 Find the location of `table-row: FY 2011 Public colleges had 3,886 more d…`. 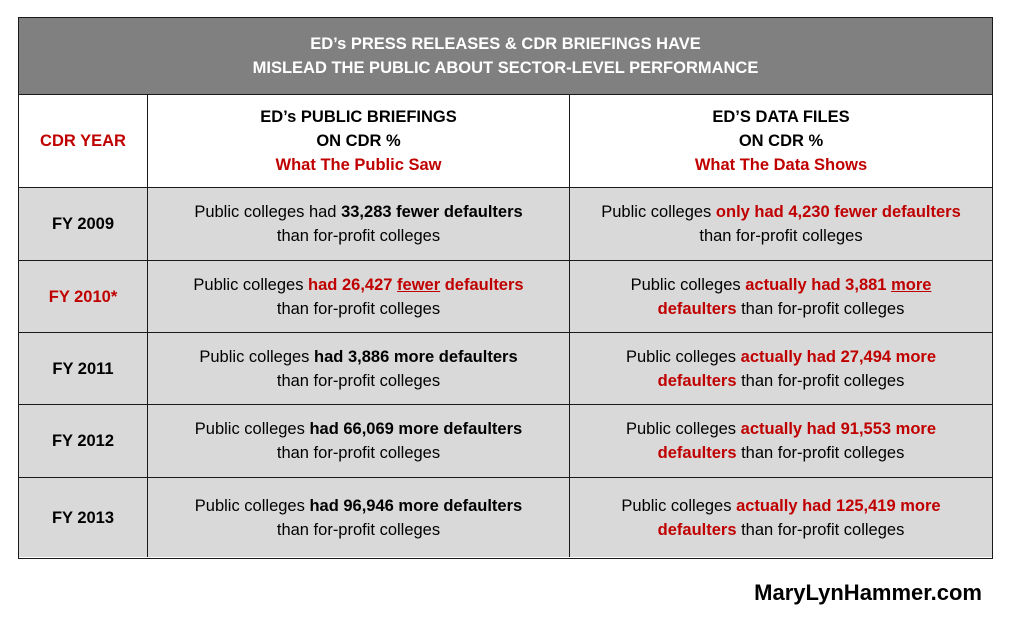

table-row: FY 2011 Public colleges had 3,886 more d… is located at coordinates (505, 369).